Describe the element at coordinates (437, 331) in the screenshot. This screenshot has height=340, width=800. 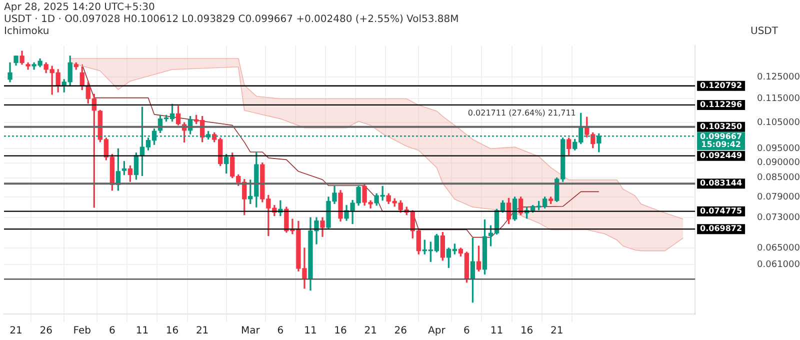
I see `x-tick-label: Apr` at that location.